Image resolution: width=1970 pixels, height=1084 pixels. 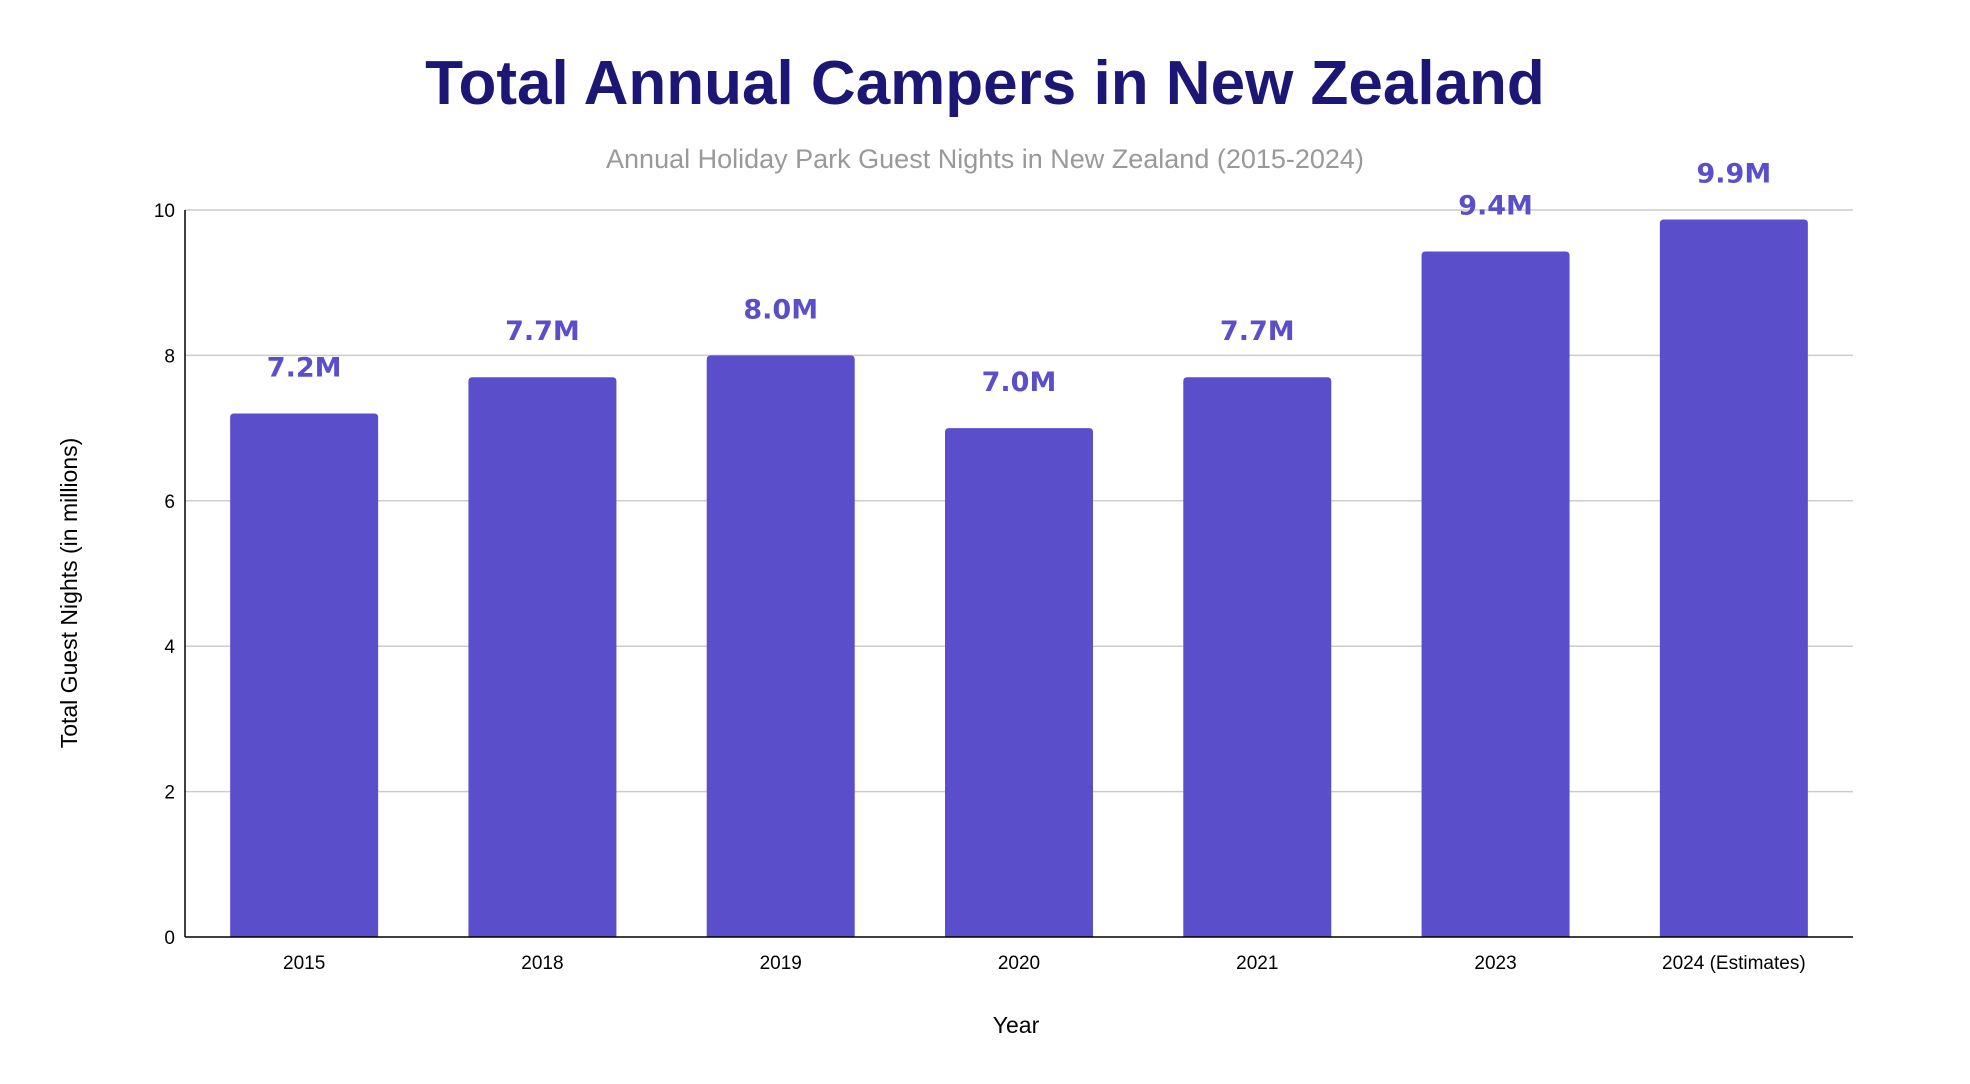 What do you see at coordinates (1734, 963) in the screenshot?
I see `x-tick-label: 2024 (Estimates)` at bounding box center [1734, 963].